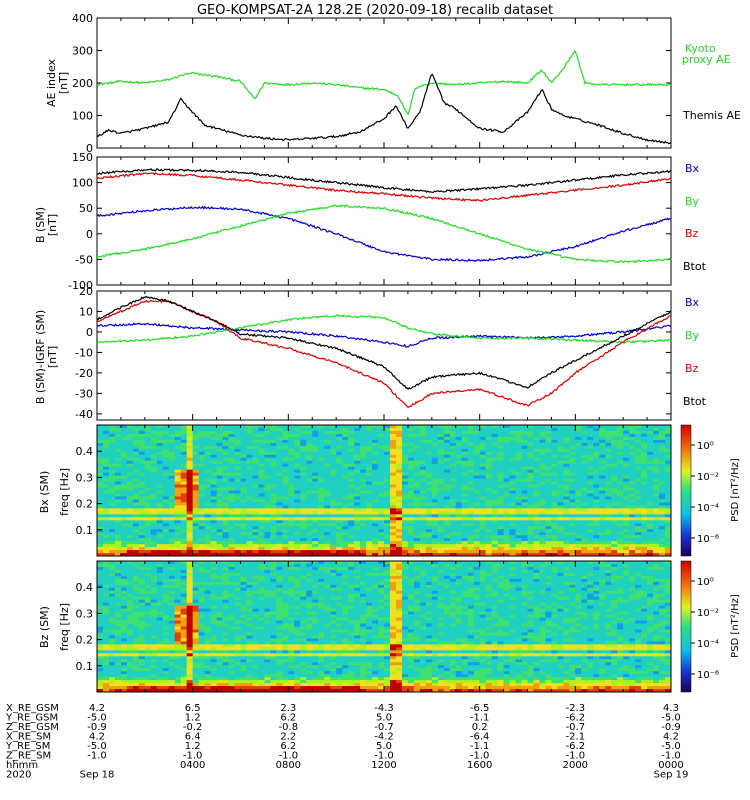 This screenshot has width=750, height=800. I want to click on y-tick-label: 0, so click(89, 234).